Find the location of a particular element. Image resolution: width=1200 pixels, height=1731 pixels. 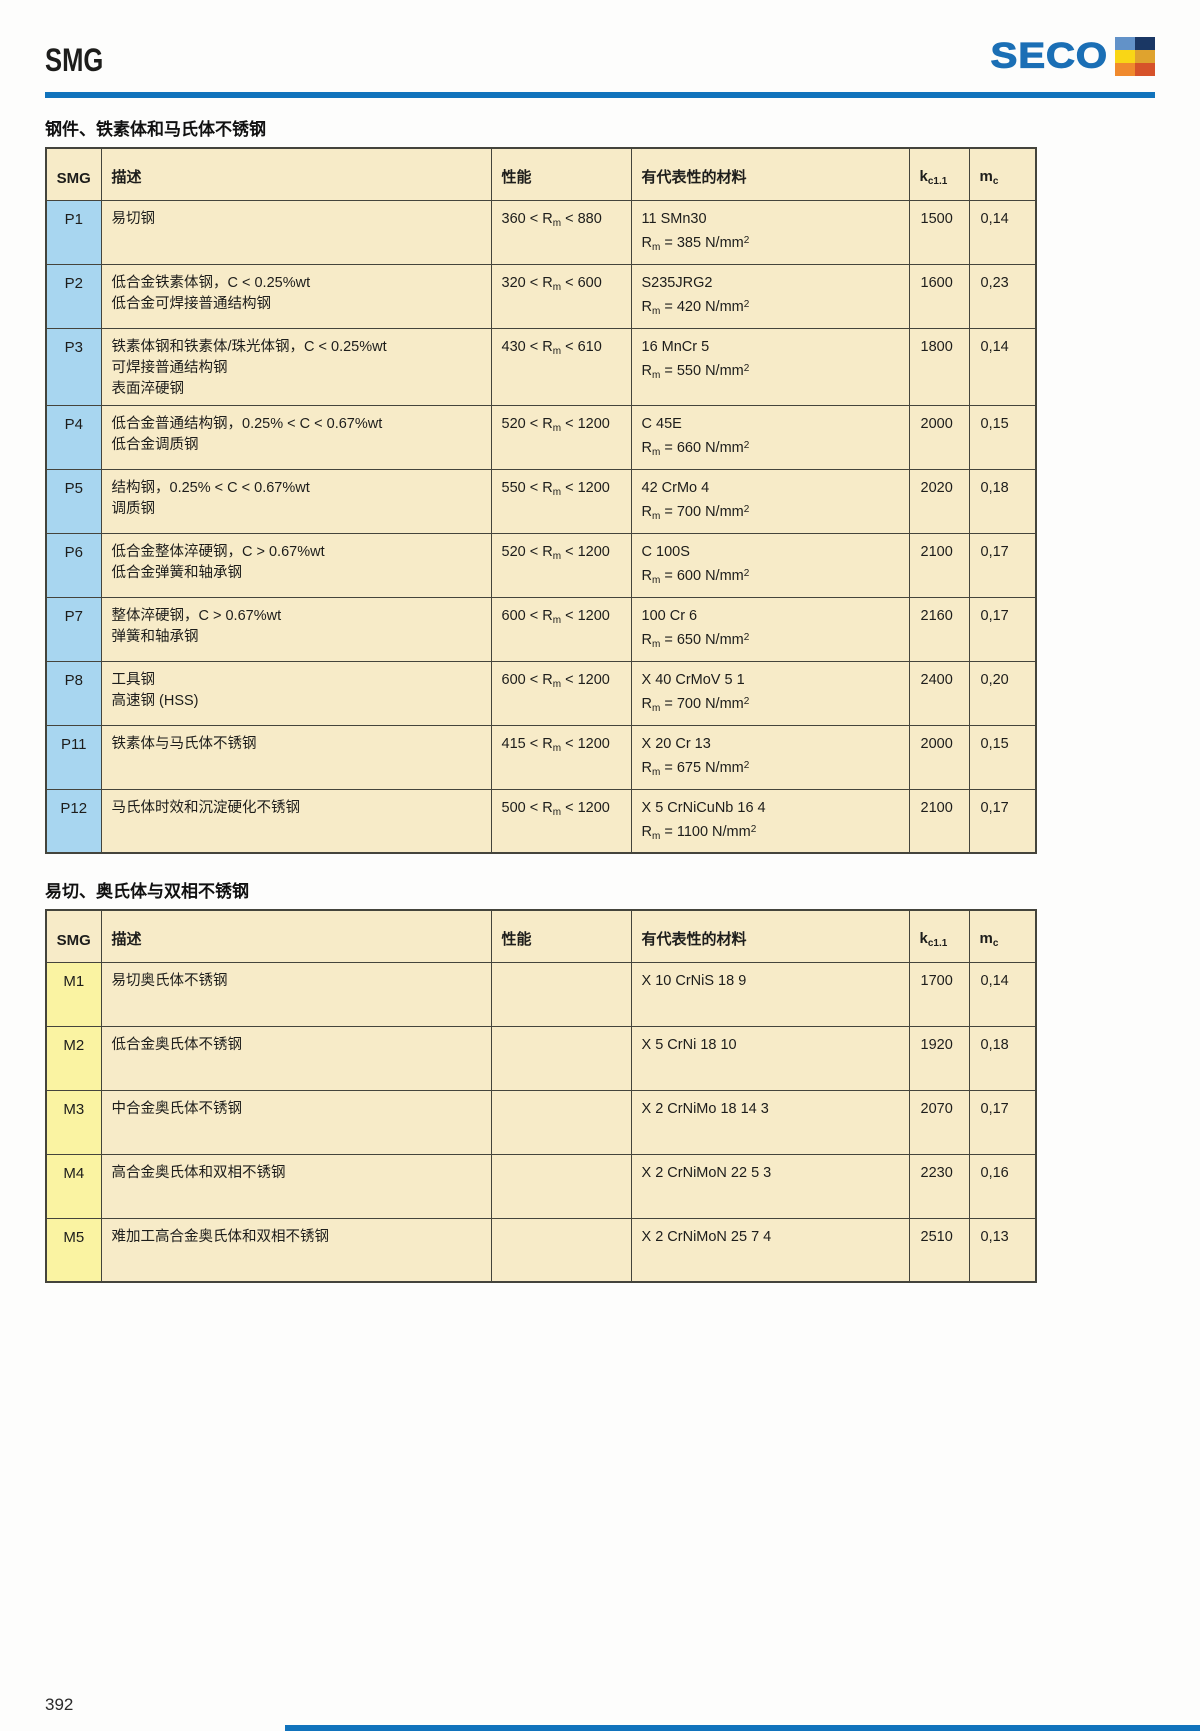

smg-code: M3 is located at coordinates (73, 1122).